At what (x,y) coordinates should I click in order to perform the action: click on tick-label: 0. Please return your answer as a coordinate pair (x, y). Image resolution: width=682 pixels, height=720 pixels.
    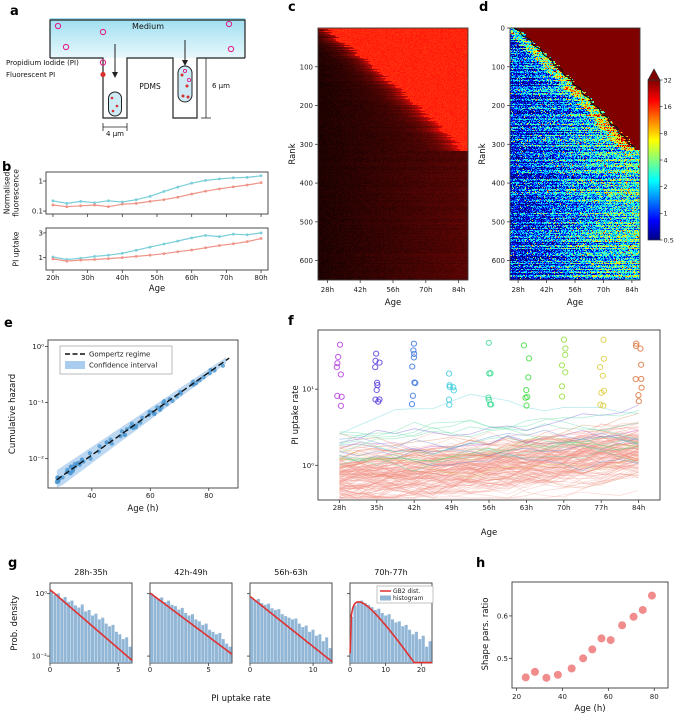
    Looking at the image, I should click on (503, 29).